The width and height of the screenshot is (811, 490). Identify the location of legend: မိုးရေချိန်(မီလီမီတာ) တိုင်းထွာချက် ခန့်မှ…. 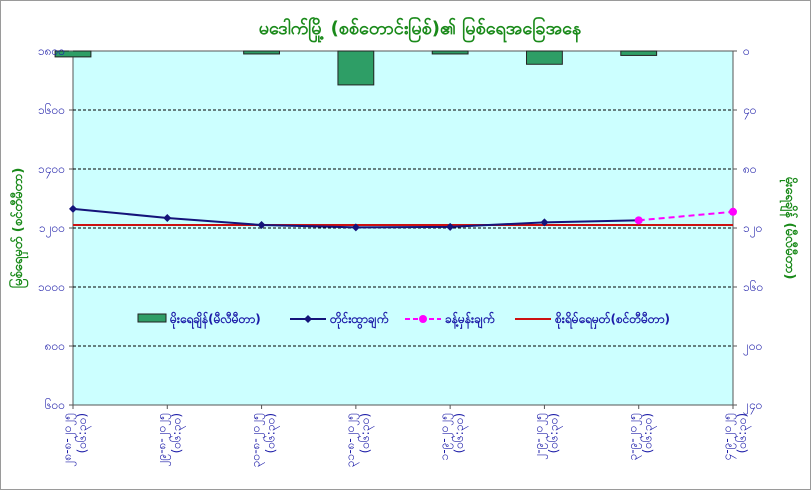
(403, 320).